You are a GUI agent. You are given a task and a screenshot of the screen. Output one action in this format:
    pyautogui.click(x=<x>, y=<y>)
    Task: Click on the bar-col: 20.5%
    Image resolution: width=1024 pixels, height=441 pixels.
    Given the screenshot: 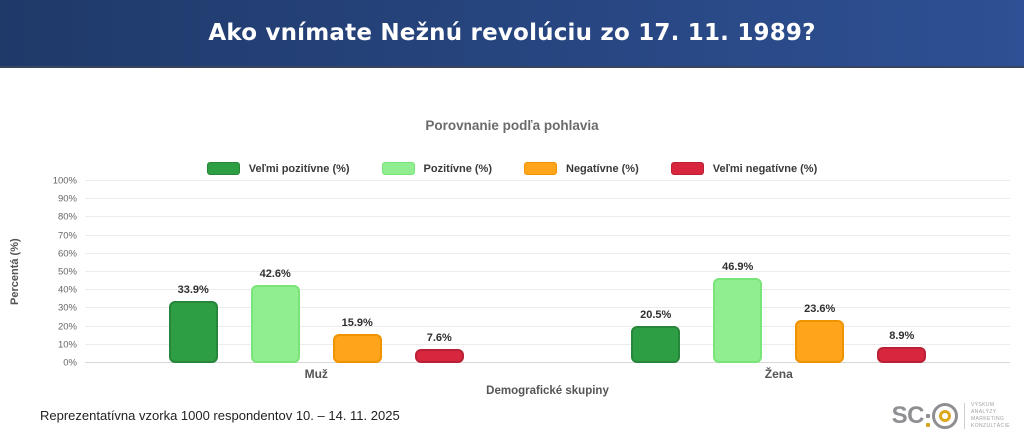 What is the action you would take?
    pyautogui.click(x=656, y=335)
    